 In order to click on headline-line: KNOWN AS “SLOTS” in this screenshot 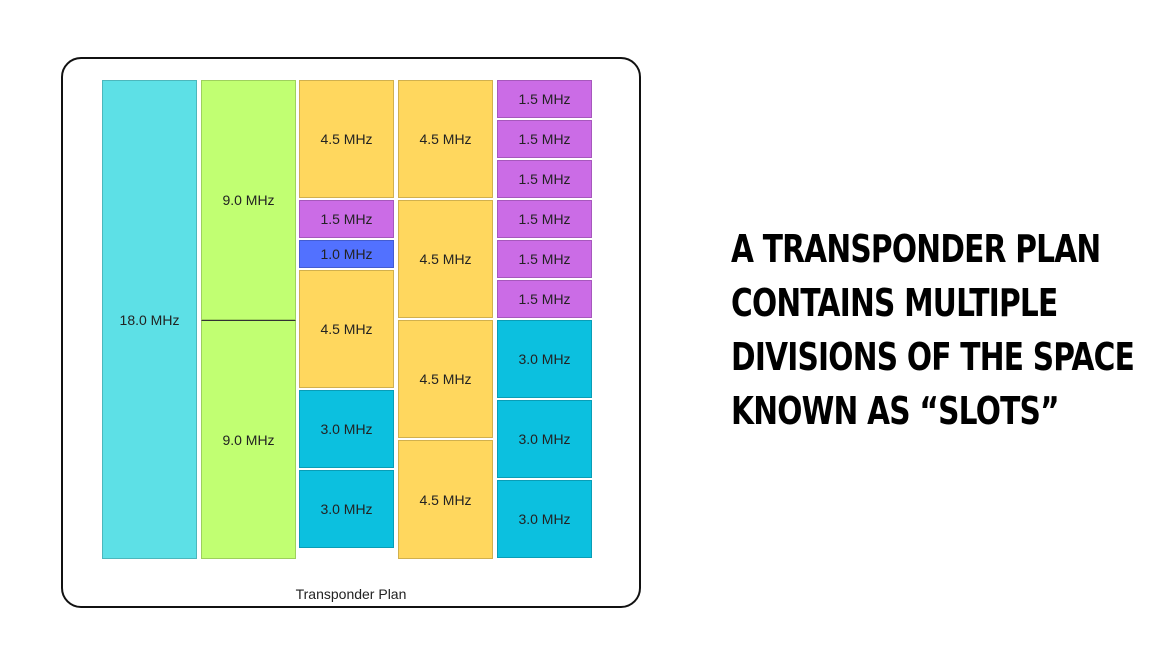, I will do `click(895, 411)`.